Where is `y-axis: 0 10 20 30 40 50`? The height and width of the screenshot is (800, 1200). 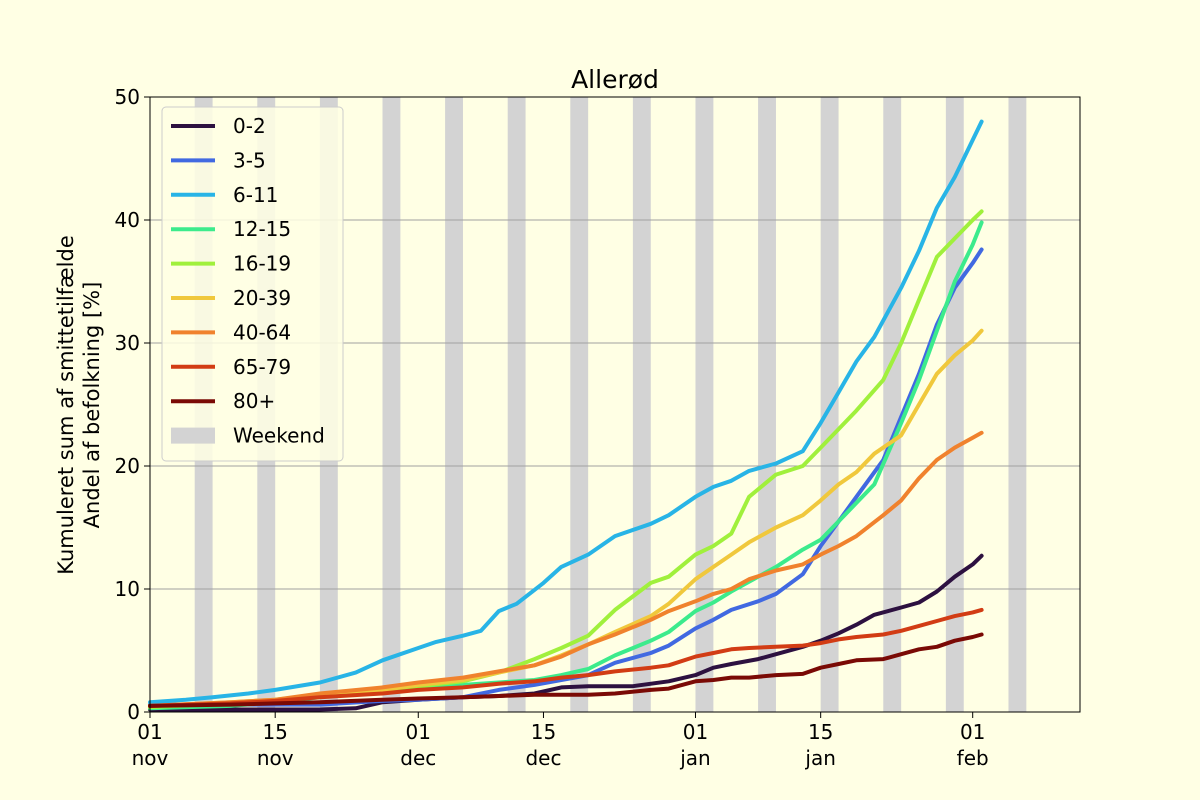
y-axis: 0 10 20 30 40 50 is located at coordinates (132, 404).